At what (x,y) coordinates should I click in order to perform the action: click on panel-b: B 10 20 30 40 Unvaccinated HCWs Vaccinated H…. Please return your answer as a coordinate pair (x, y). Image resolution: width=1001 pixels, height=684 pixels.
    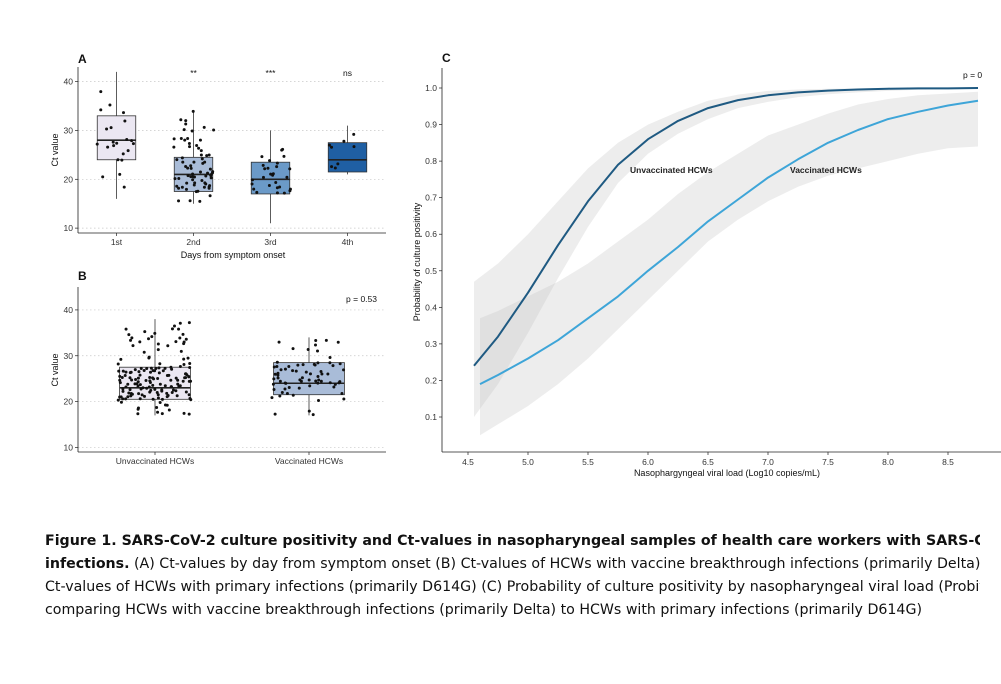
    Looking at the image, I should click on (218, 367).